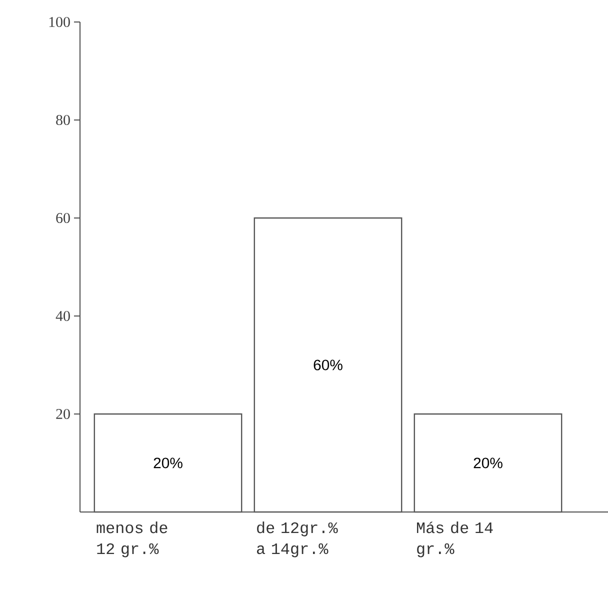  What do you see at coordinates (132, 540) in the screenshot?
I see `x-tick-label: menos de 12 gr.%` at bounding box center [132, 540].